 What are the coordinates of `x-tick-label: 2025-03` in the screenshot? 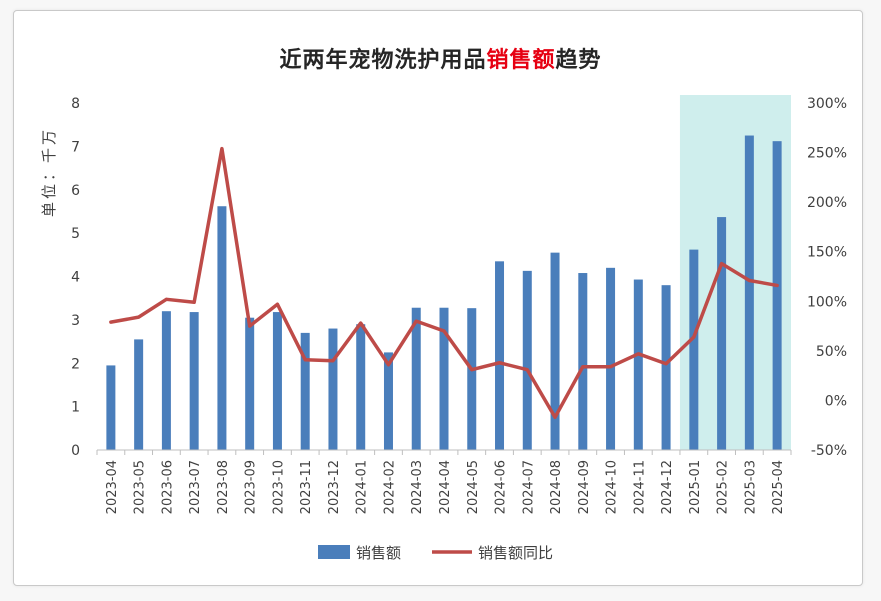 It's located at (750, 487).